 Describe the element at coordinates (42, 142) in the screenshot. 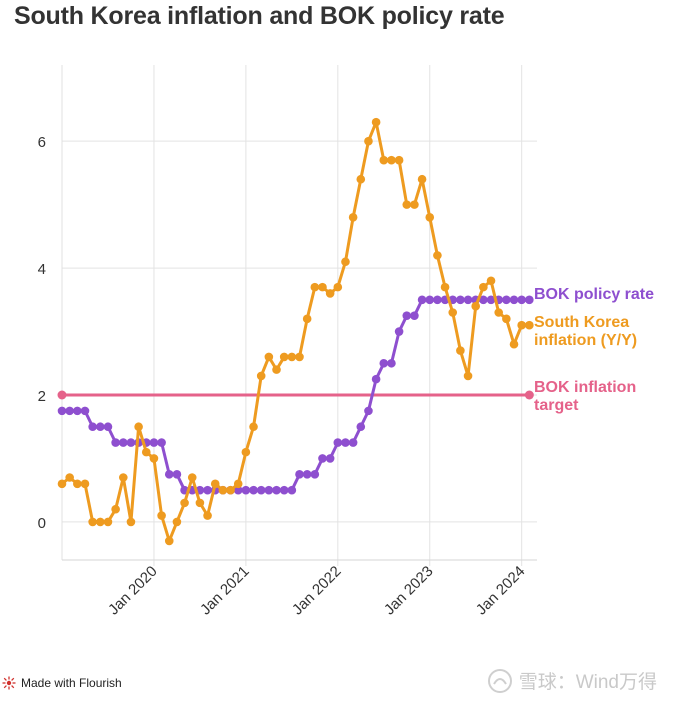

I see `y-tick-label: 6` at that location.